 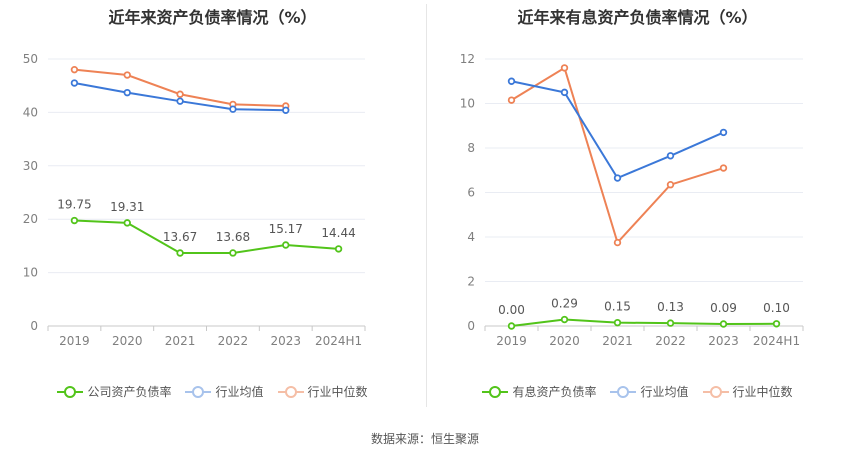 What do you see at coordinates (467, 59) in the screenshot?
I see `y-tick-label: 12` at bounding box center [467, 59].